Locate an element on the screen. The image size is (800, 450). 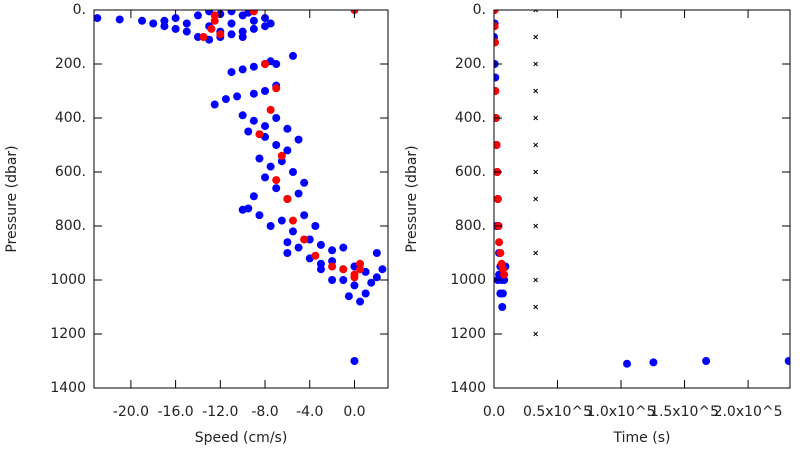
x-tick-label: 1.0x10^5 is located at coordinates (621, 412).